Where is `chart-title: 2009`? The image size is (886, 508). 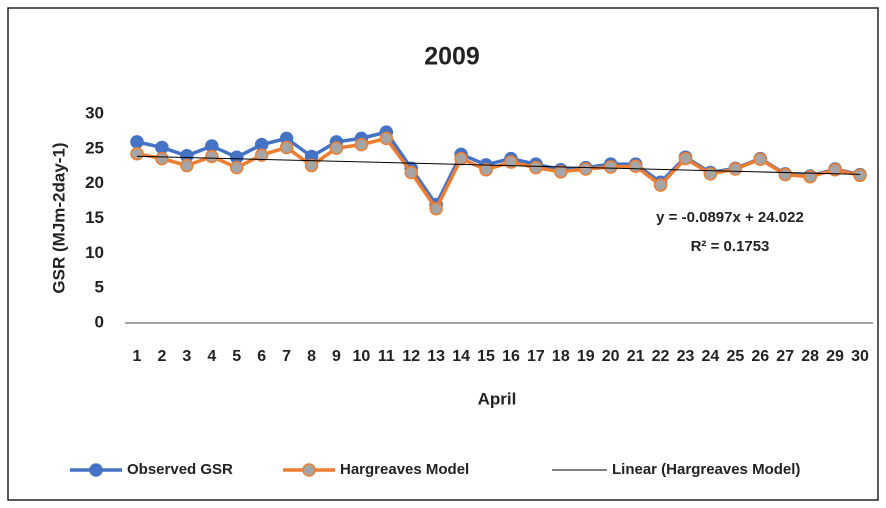 chart-title: 2009 is located at coordinates (452, 57).